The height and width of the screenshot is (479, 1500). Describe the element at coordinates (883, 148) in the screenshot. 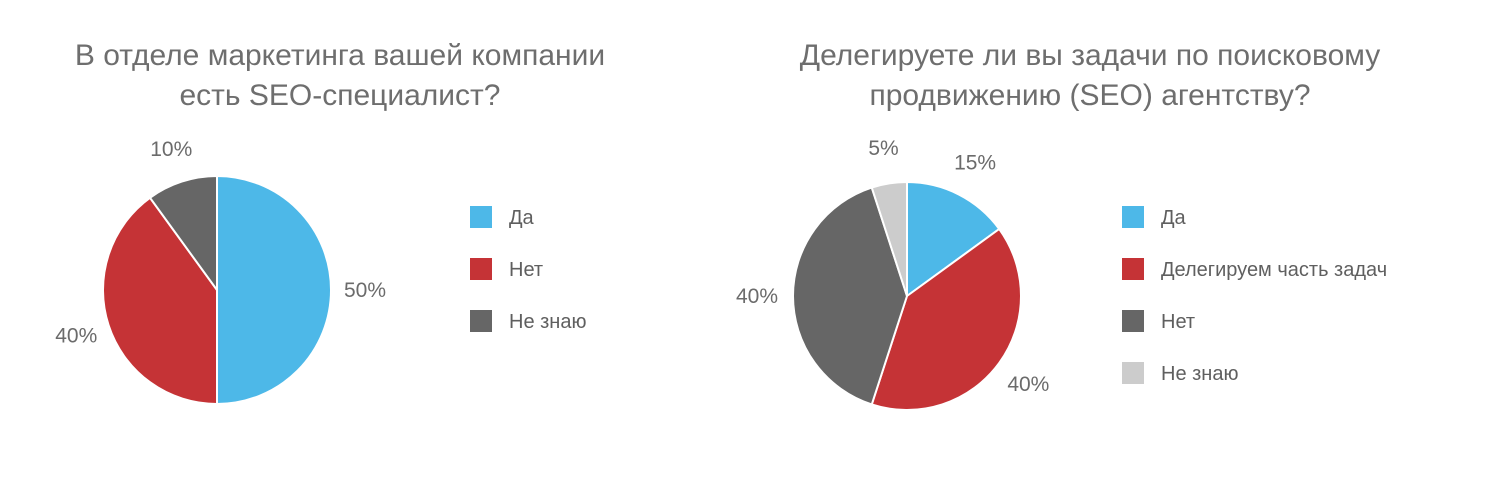

I see `slice-value-label: 5%` at that location.